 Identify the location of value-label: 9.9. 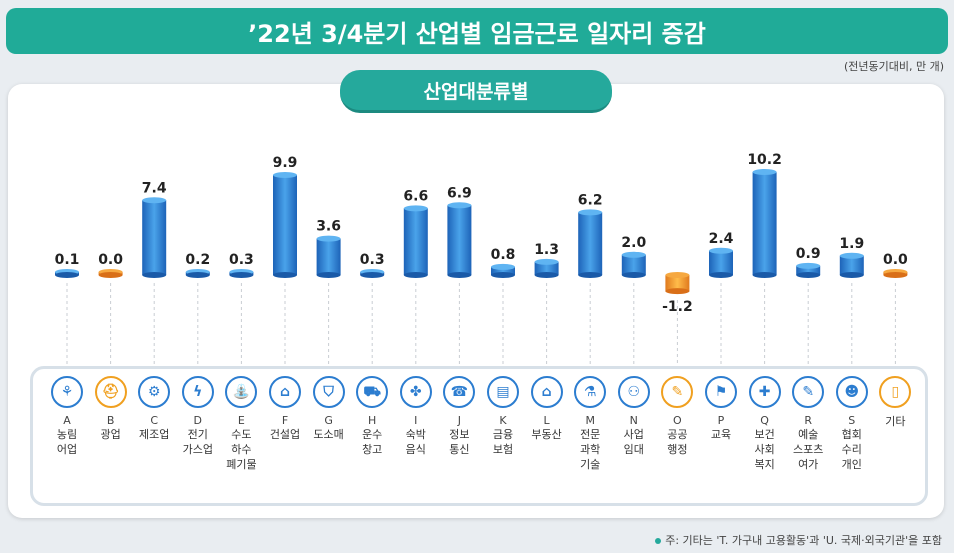
(285, 163).